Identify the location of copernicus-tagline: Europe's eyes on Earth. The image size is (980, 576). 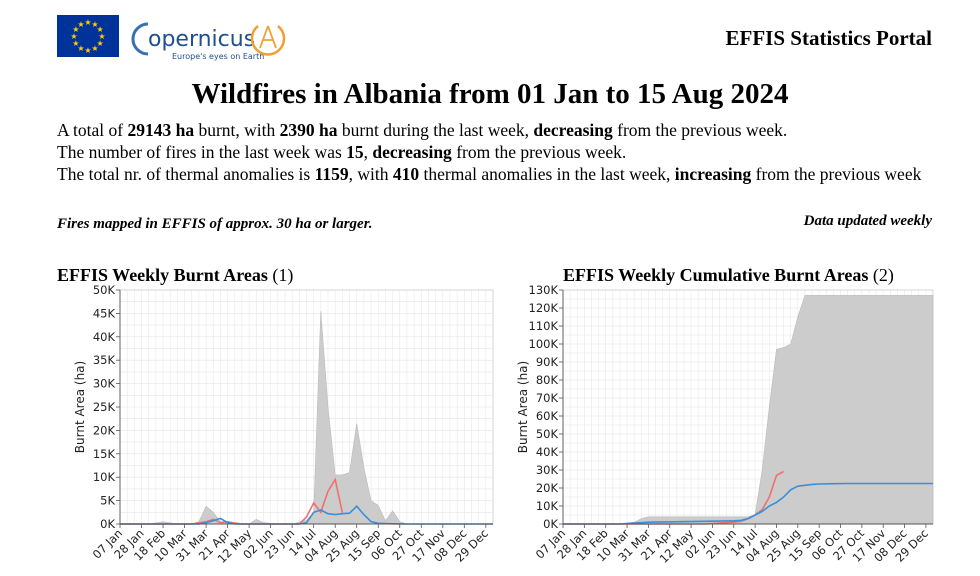
(218, 56).